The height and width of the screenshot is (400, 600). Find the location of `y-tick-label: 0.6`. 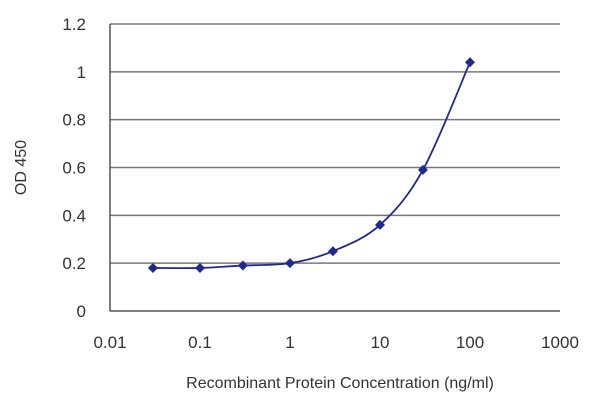

y-tick-label: 0.6 is located at coordinates (74, 168).